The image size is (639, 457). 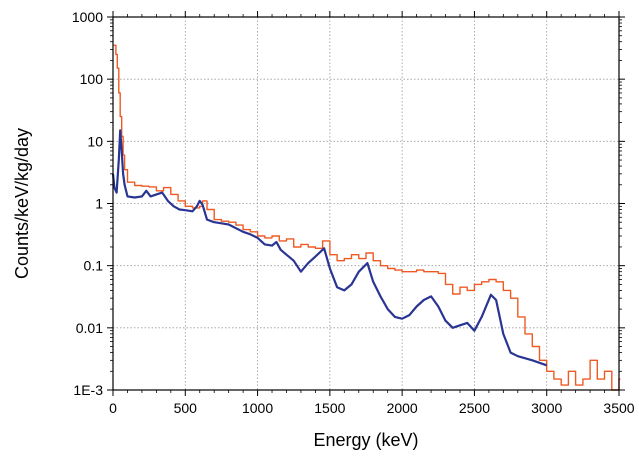 What do you see at coordinates (88, 390) in the screenshot?
I see `y-tick-label: 1E-3` at bounding box center [88, 390].